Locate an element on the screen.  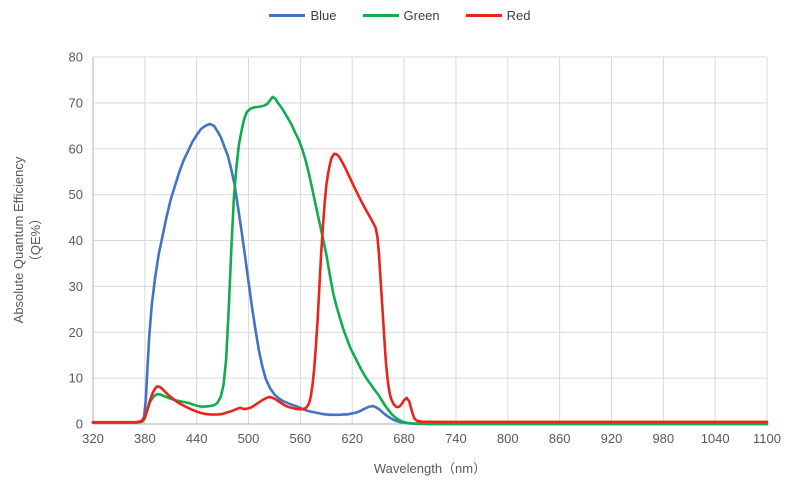
legend-item-green: Green is located at coordinates (401, 15).